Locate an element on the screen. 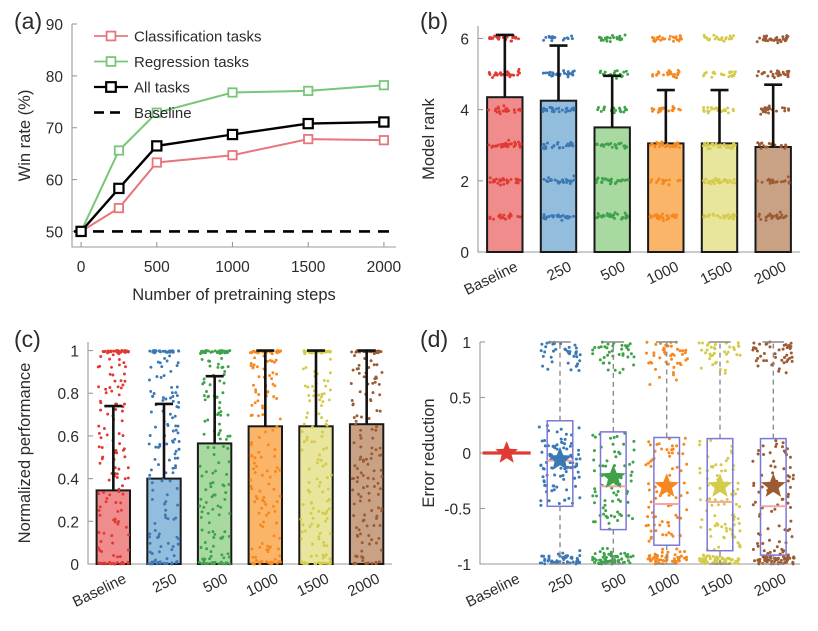 Image resolution: width=818 pixels, height=631 pixels. panel-a-xtick-label: 1000 is located at coordinates (232, 267).